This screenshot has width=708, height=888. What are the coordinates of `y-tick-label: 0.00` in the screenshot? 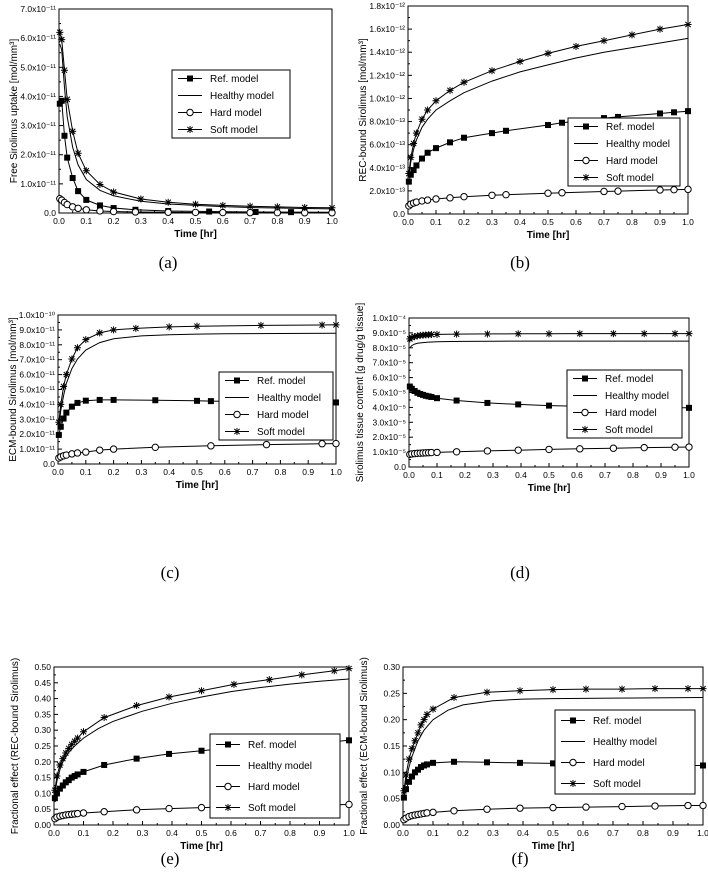 It's located at (391, 825).